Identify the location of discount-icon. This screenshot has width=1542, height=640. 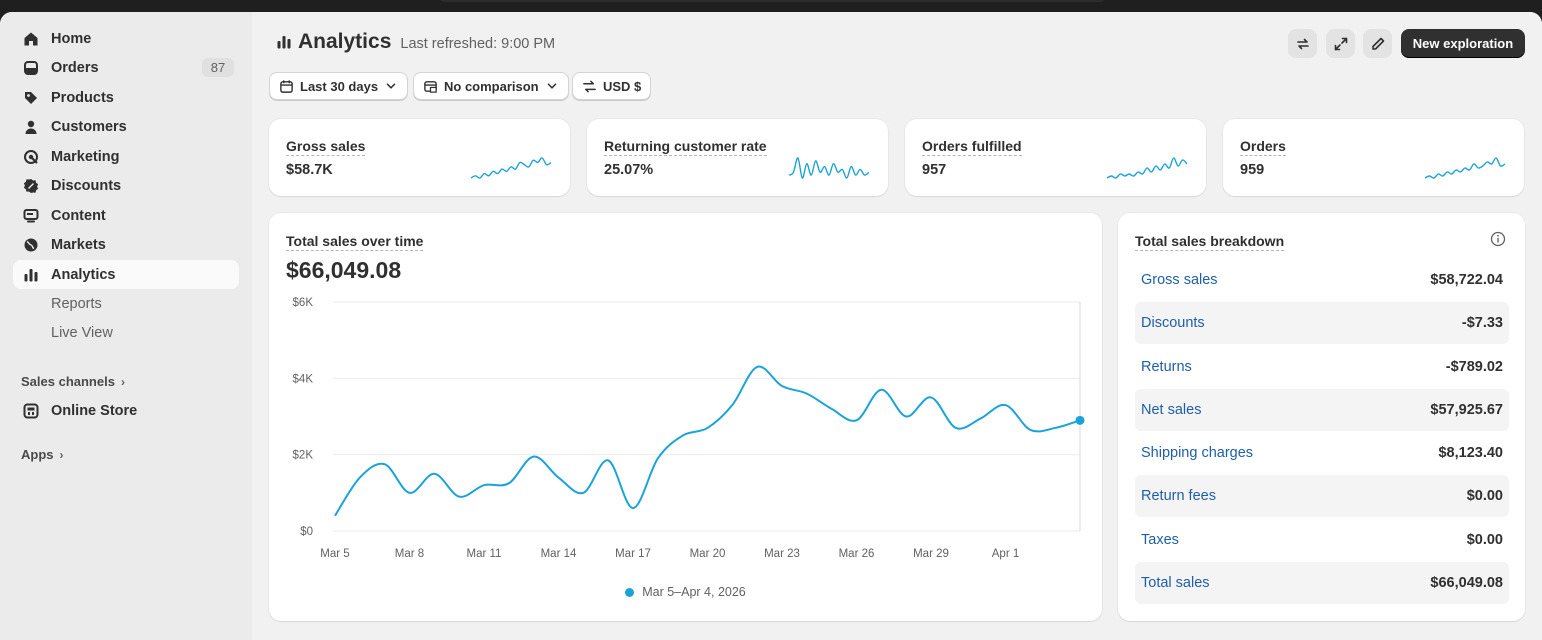
(31, 186).